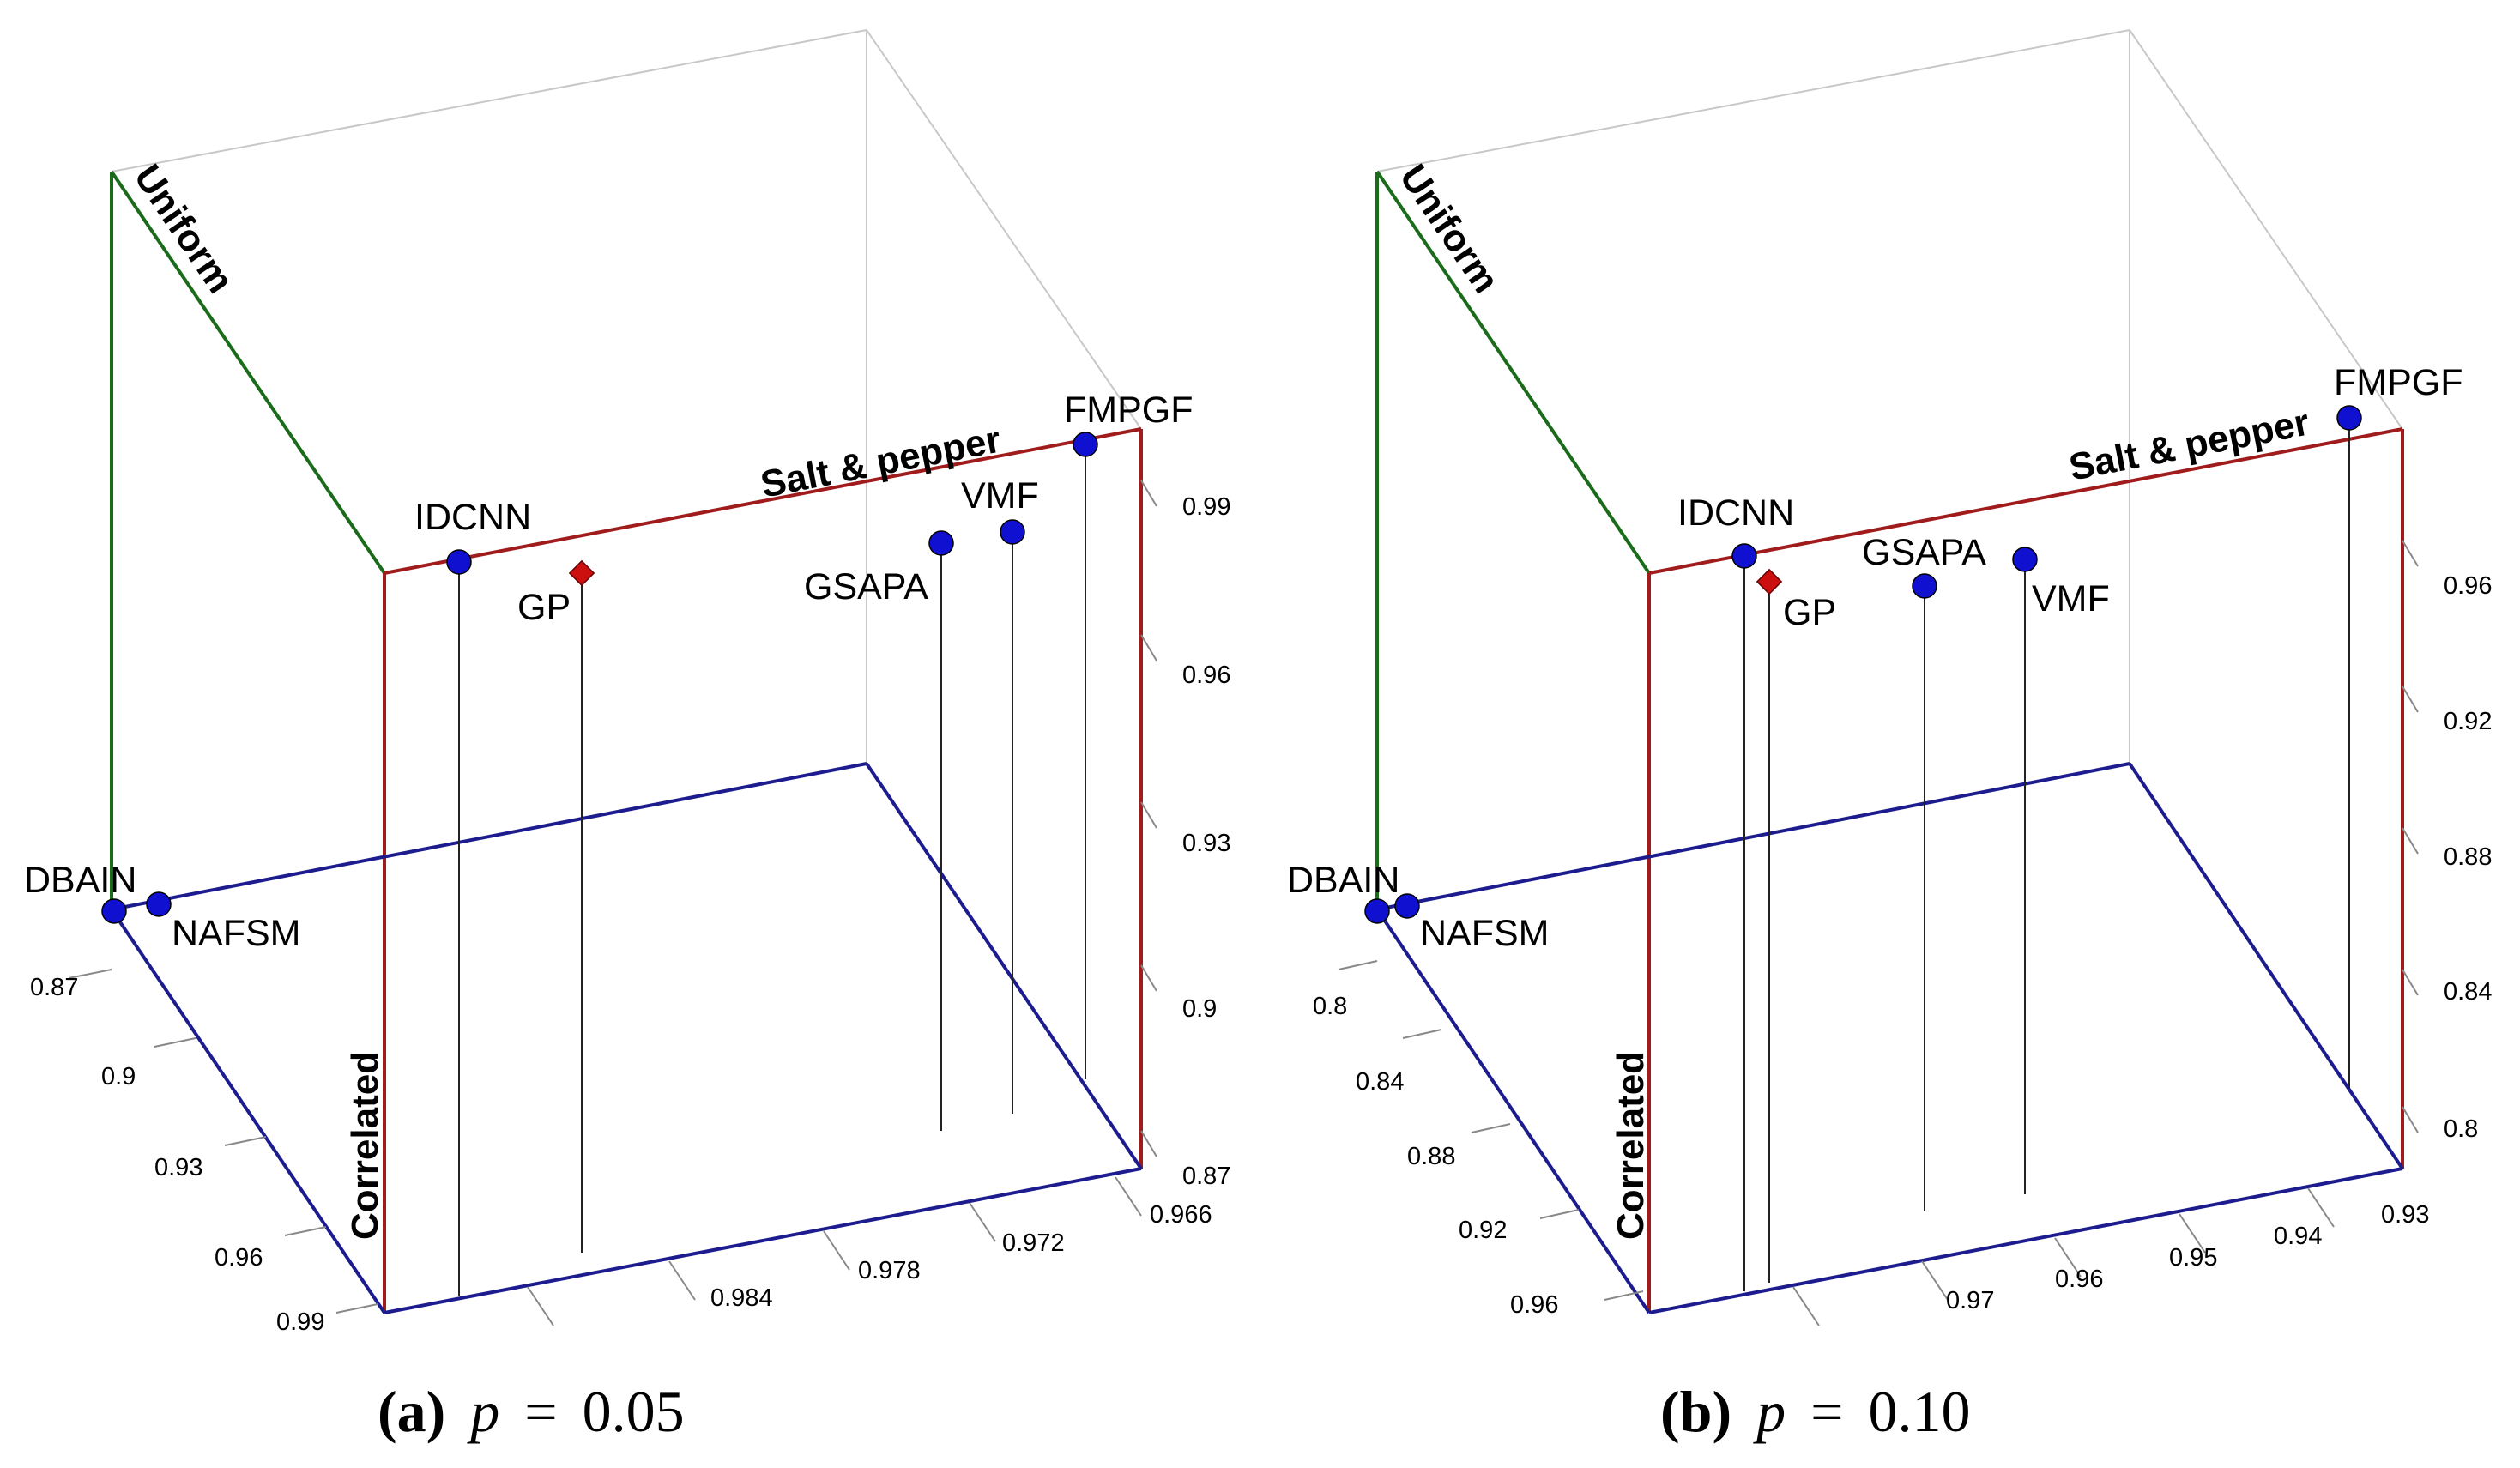 This screenshot has width=2520, height=1468. I want to click on corr-tick-b-0: 0.8, so click(1330, 1007).